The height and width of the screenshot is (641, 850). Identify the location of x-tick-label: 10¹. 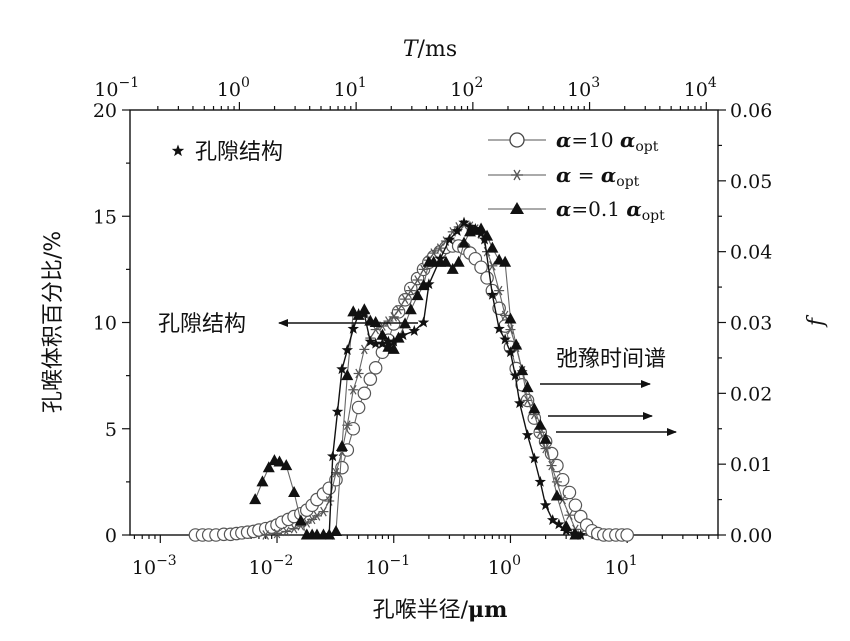
(621, 566).